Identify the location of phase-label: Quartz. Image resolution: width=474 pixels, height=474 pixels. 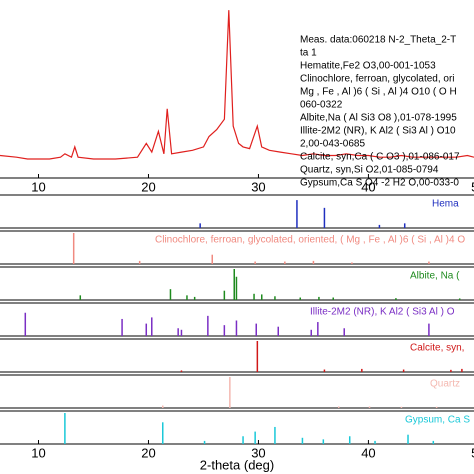
(445, 384).